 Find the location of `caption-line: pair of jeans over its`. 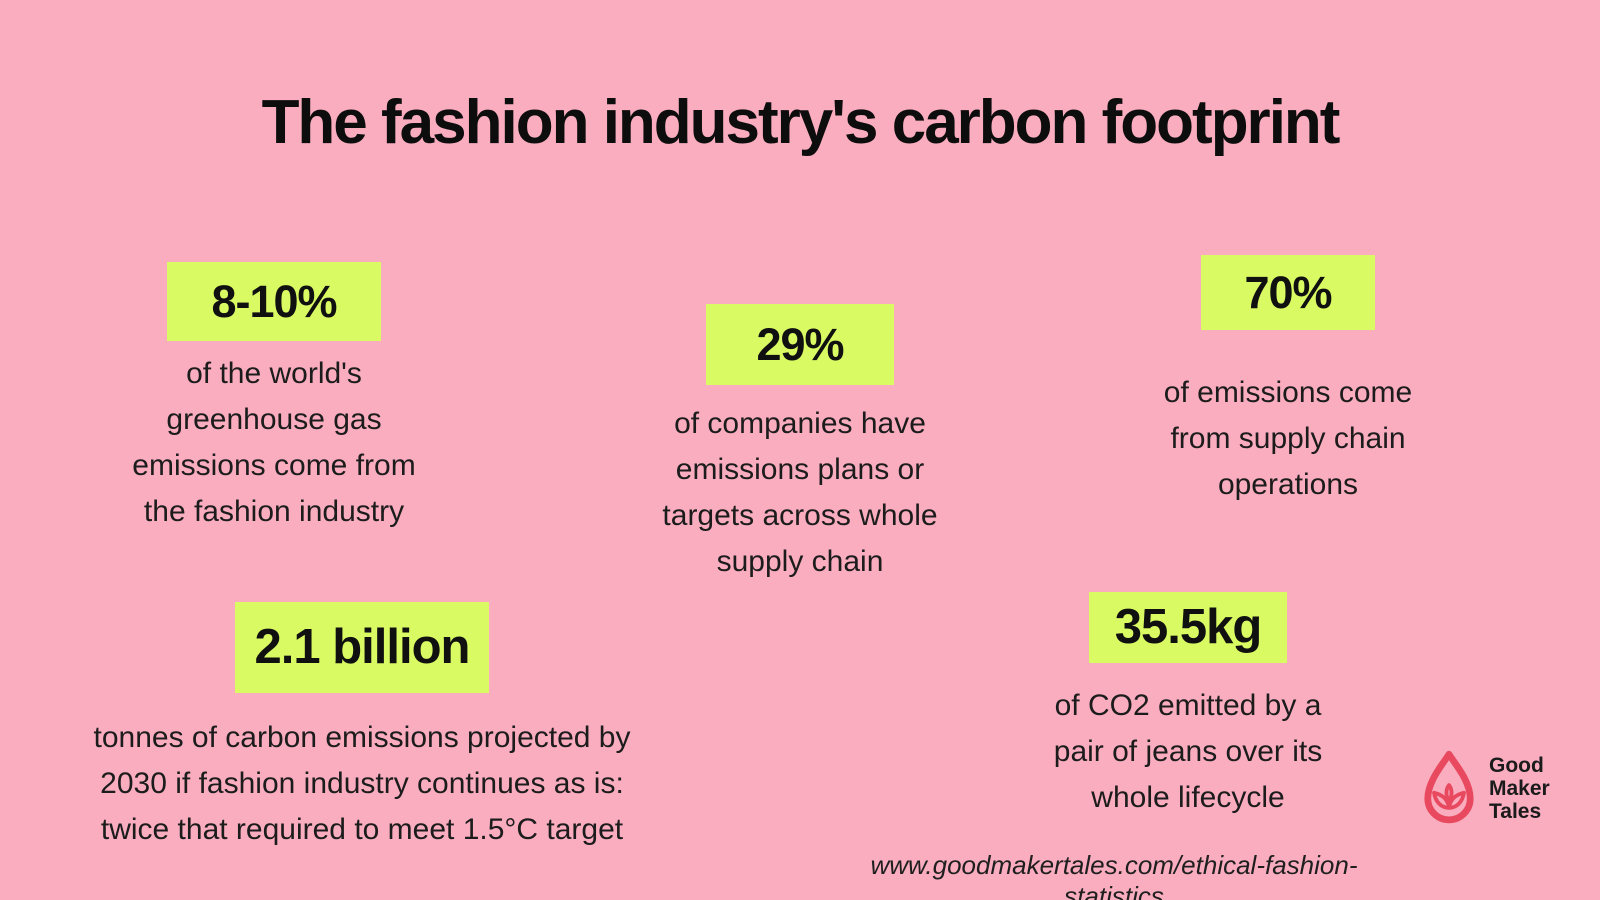

caption-line: pair of jeans over its is located at coordinates (1188, 751).